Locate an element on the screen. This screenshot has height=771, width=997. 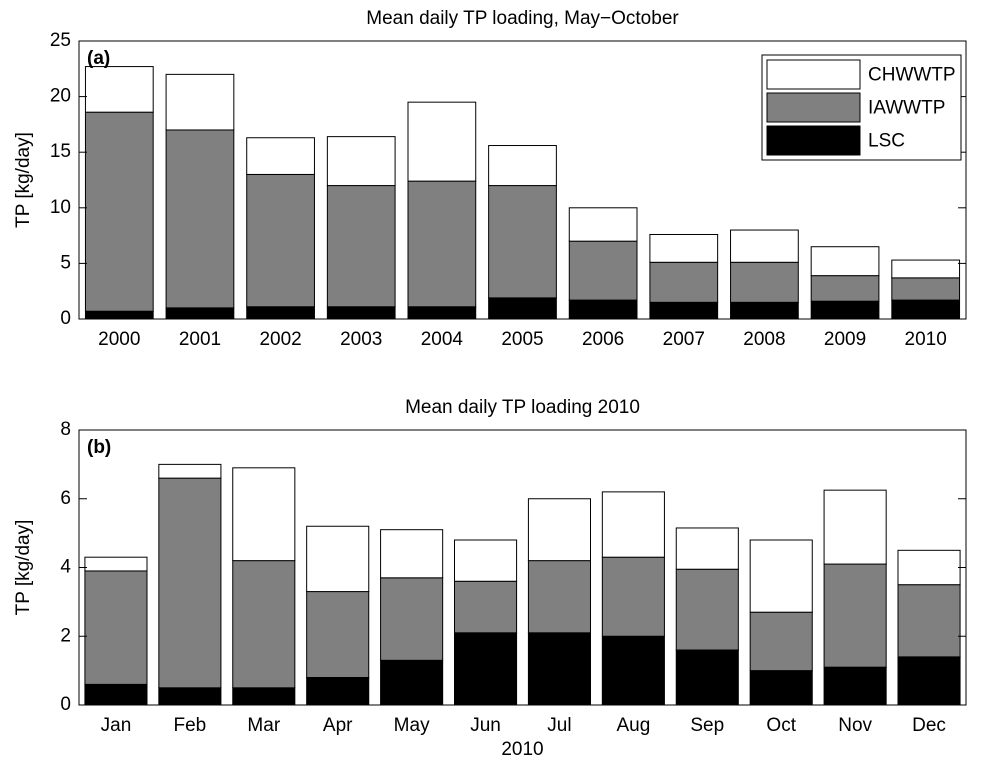
x-tick-label: Jan is located at coordinates (116, 725).